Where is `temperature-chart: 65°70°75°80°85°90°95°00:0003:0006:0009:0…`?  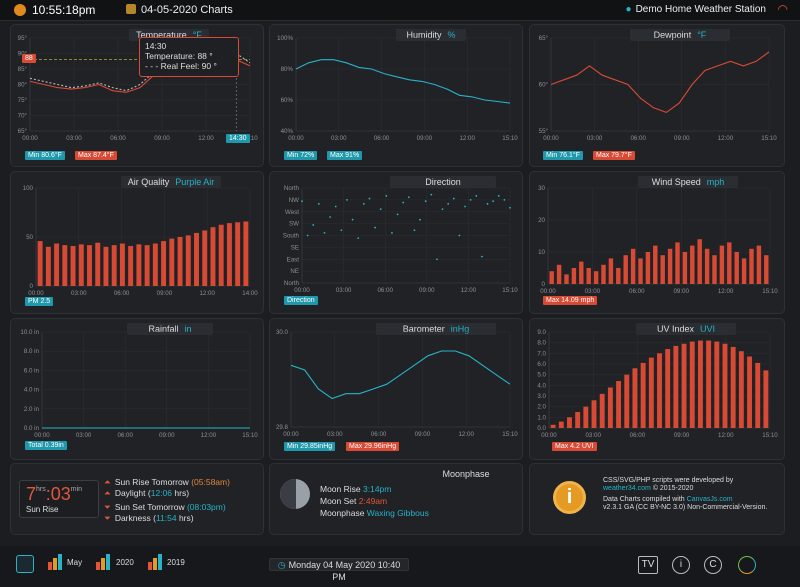 temperature-chart: 65°70°75°80°85°90°95°00:0003:0006:0009:0… is located at coordinates (138, 88).